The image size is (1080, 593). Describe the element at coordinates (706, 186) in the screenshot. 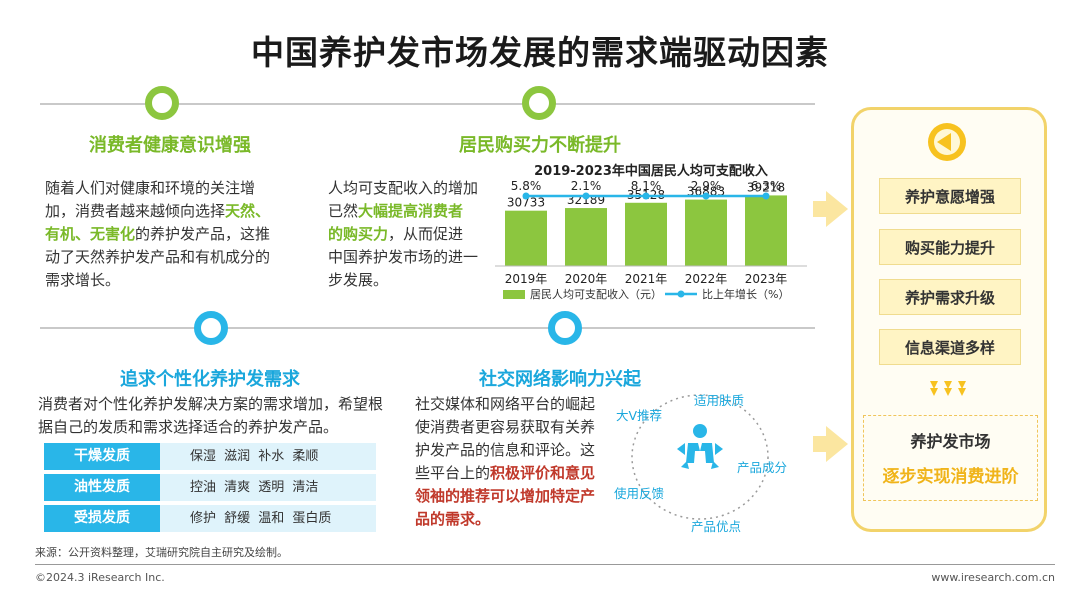

I see `growth-value-label: 2.9%` at that location.